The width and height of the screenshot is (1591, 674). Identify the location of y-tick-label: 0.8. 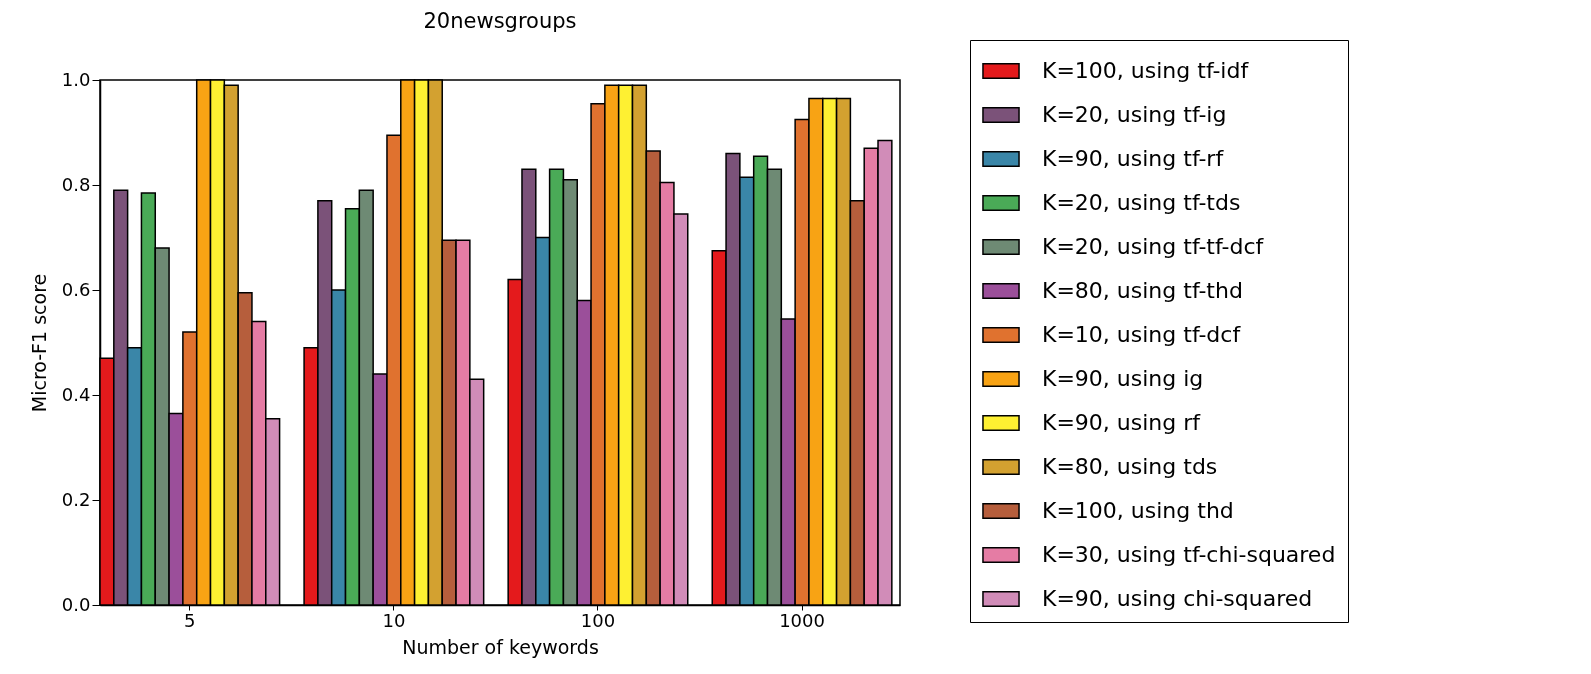
(76, 184).